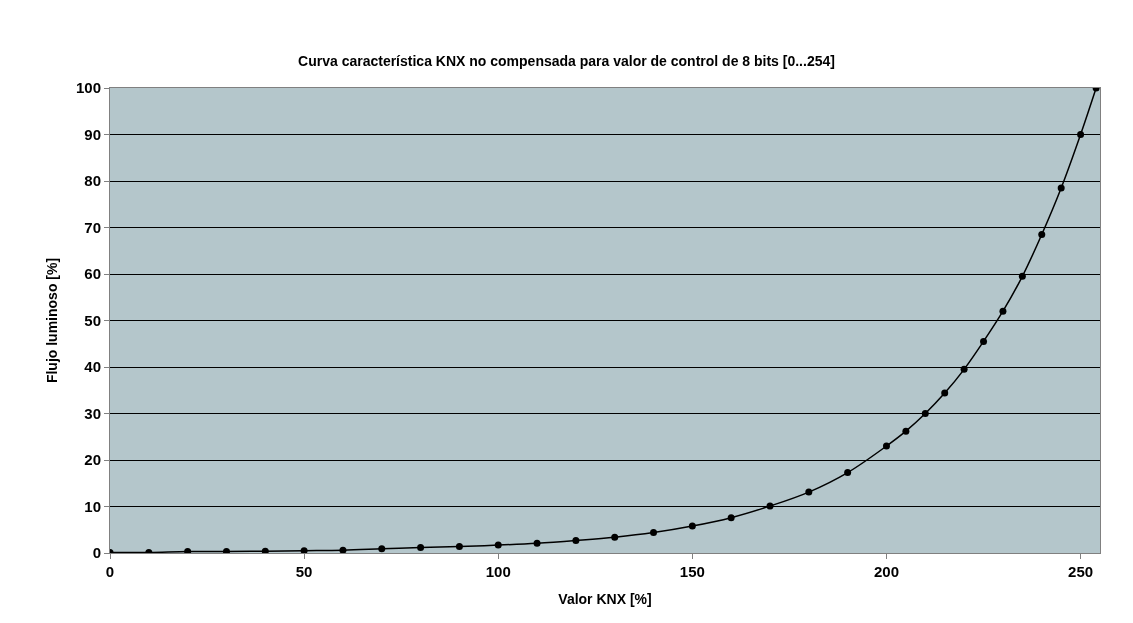 The width and height of the screenshot is (1133, 623). What do you see at coordinates (92, 367) in the screenshot?
I see `y-tick-label: 40` at bounding box center [92, 367].